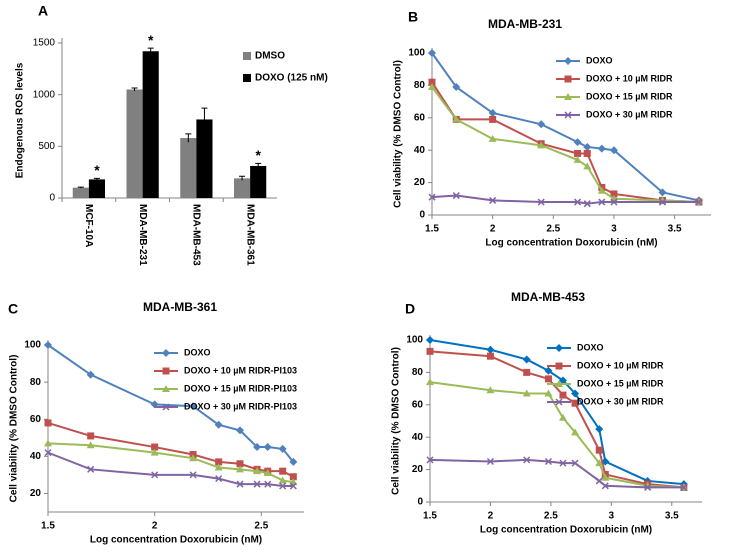 The width and height of the screenshot is (733, 553). What do you see at coordinates (240, 388) in the screenshot?
I see `legend-label: DOXO + 15 µM RIDR-PI103` at bounding box center [240, 388].